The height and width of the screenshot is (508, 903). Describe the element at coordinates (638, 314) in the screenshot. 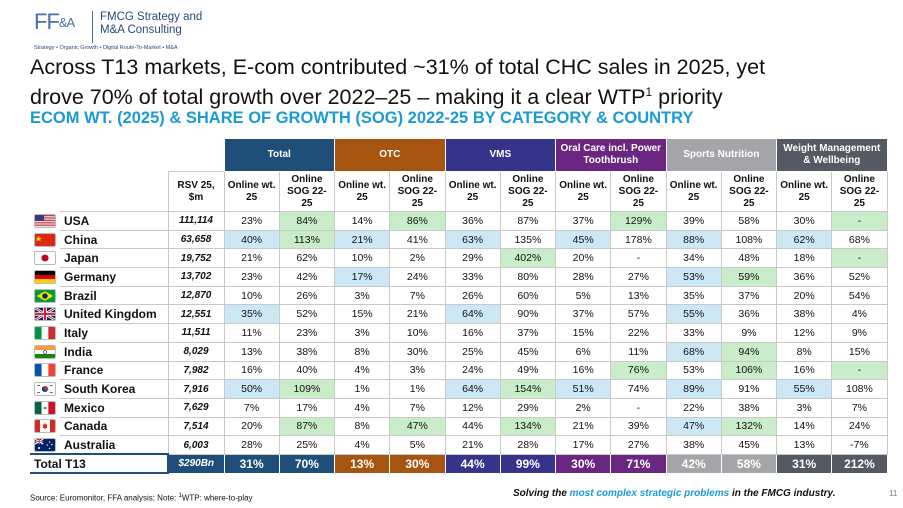

I see `online-sog-value: 57%` at that location.